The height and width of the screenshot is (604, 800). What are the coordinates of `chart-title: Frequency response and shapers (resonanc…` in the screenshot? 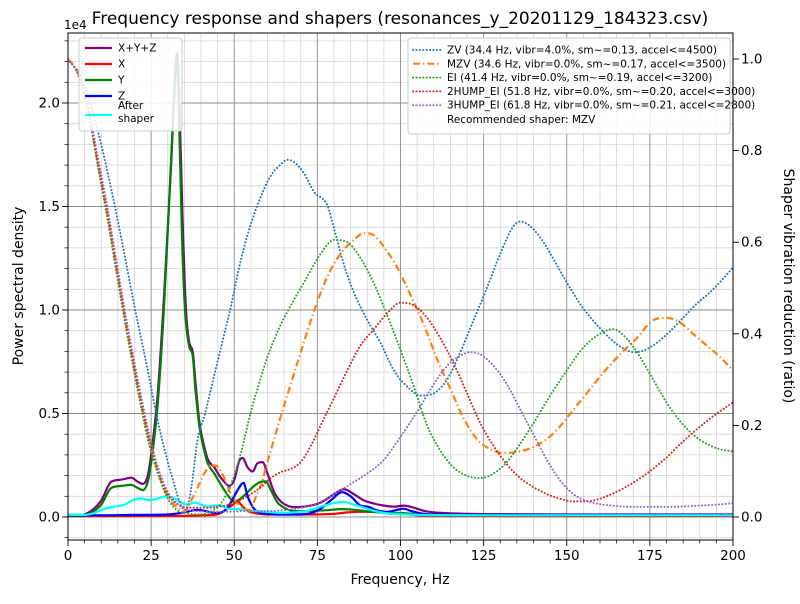 It's located at (400, 19).